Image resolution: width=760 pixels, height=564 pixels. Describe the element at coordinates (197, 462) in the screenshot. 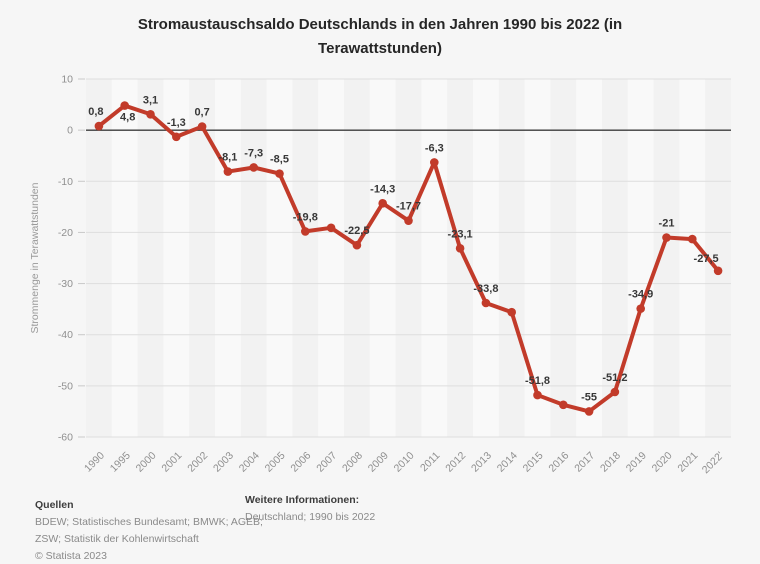

I see `x-tick-label: 2002` at that location.